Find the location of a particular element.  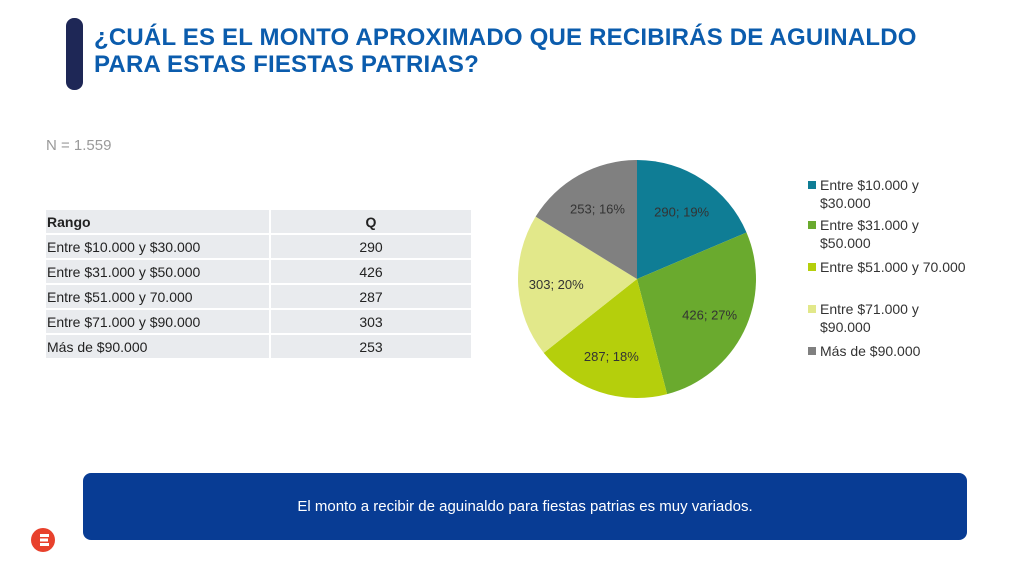

legend-label: Entre $71.000 y is located at coordinates (869, 309).